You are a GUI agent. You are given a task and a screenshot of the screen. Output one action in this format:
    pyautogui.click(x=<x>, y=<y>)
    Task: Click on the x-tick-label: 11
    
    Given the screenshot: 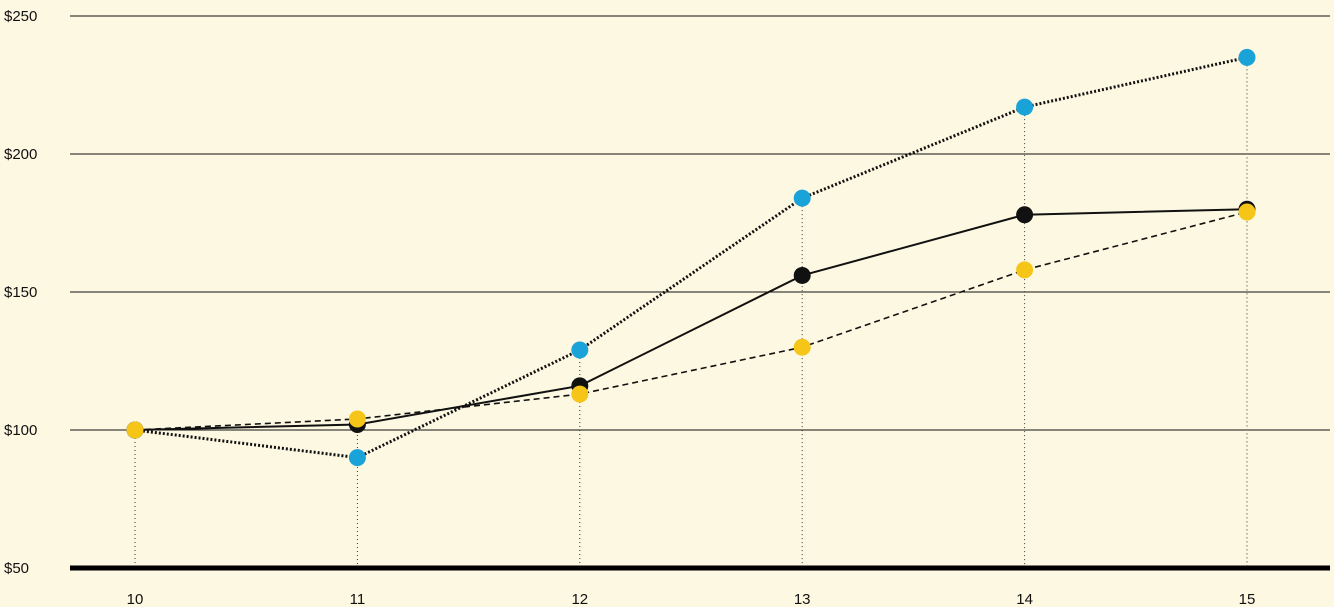 What is the action you would take?
    pyautogui.click(x=358, y=599)
    